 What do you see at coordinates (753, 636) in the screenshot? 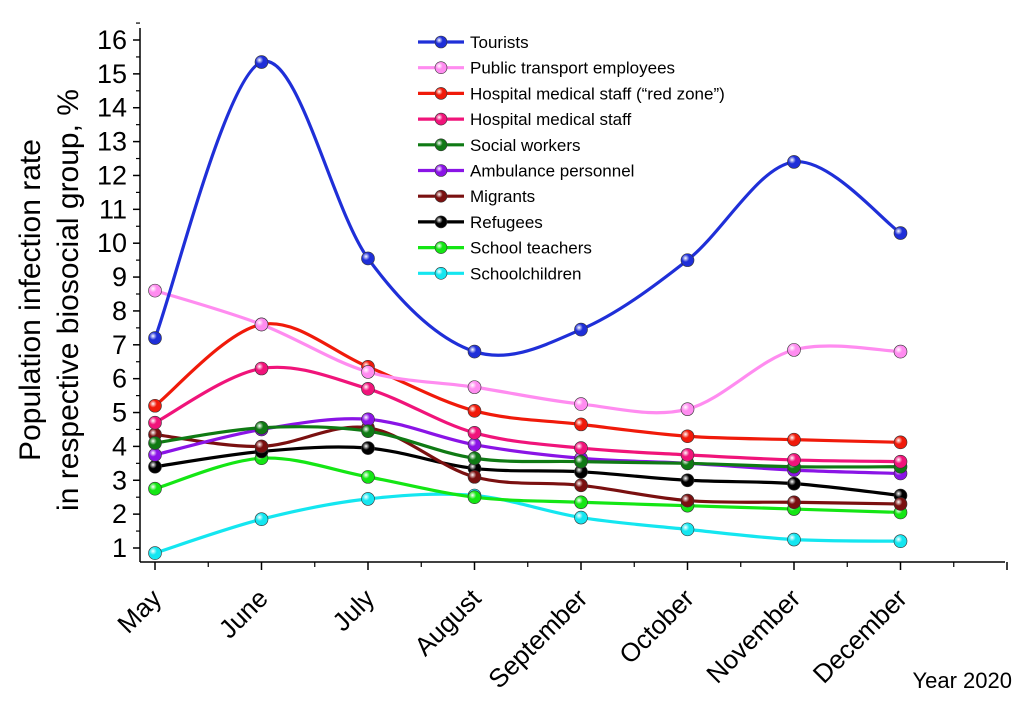
I see `x-tick-label: November` at bounding box center [753, 636].